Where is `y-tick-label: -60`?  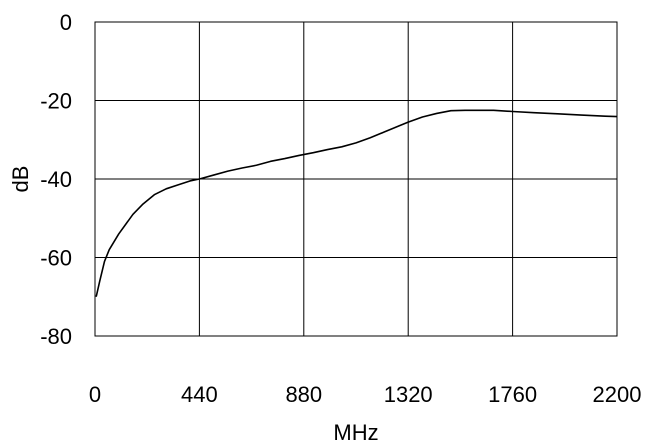
y-tick-label: -60 is located at coordinates (56, 258).